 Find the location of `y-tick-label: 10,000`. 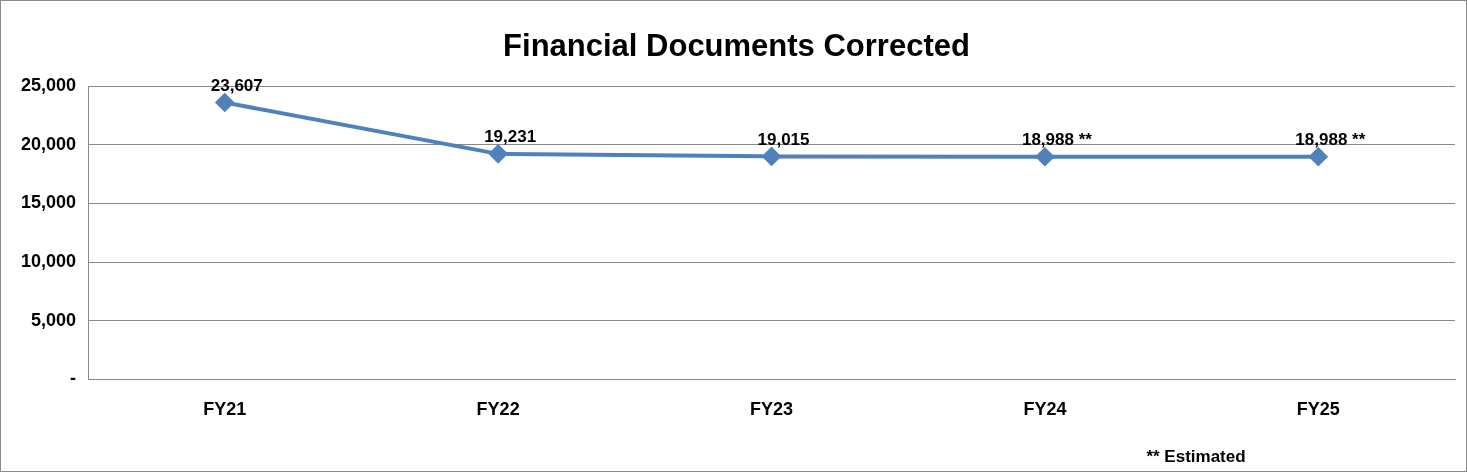

y-tick-label: 10,000 is located at coordinates (48, 261).